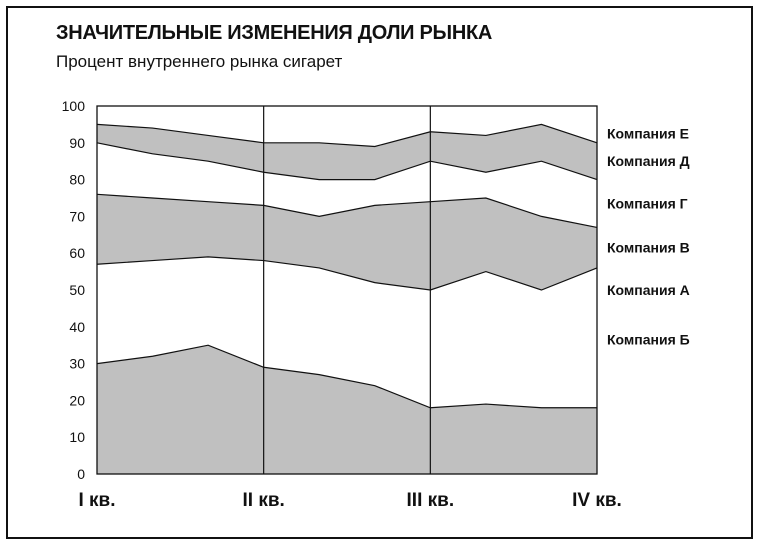 The image size is (765, 553). What do you see at coordinates (647, 204) in the screenshot?
I see `series-label: Компания Г` at bounding box center [647, 204].